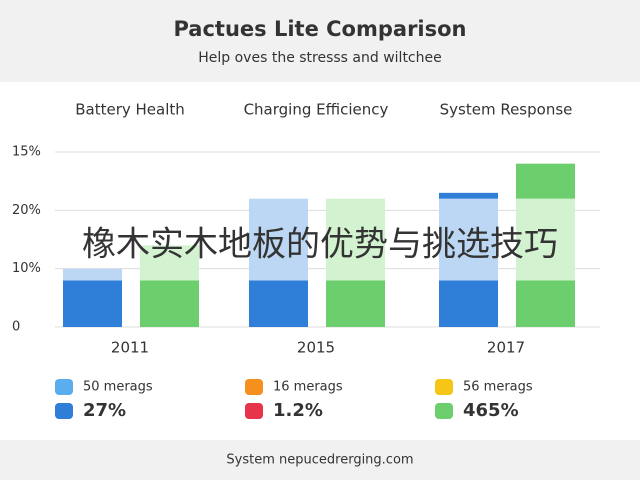 Image resolution: width=640 pixels, height=480 pixels. What do you see at coordinates (498, 387) in the screenshot?
I see `legend-label: 56 merags` at bounding box center [498, 387].